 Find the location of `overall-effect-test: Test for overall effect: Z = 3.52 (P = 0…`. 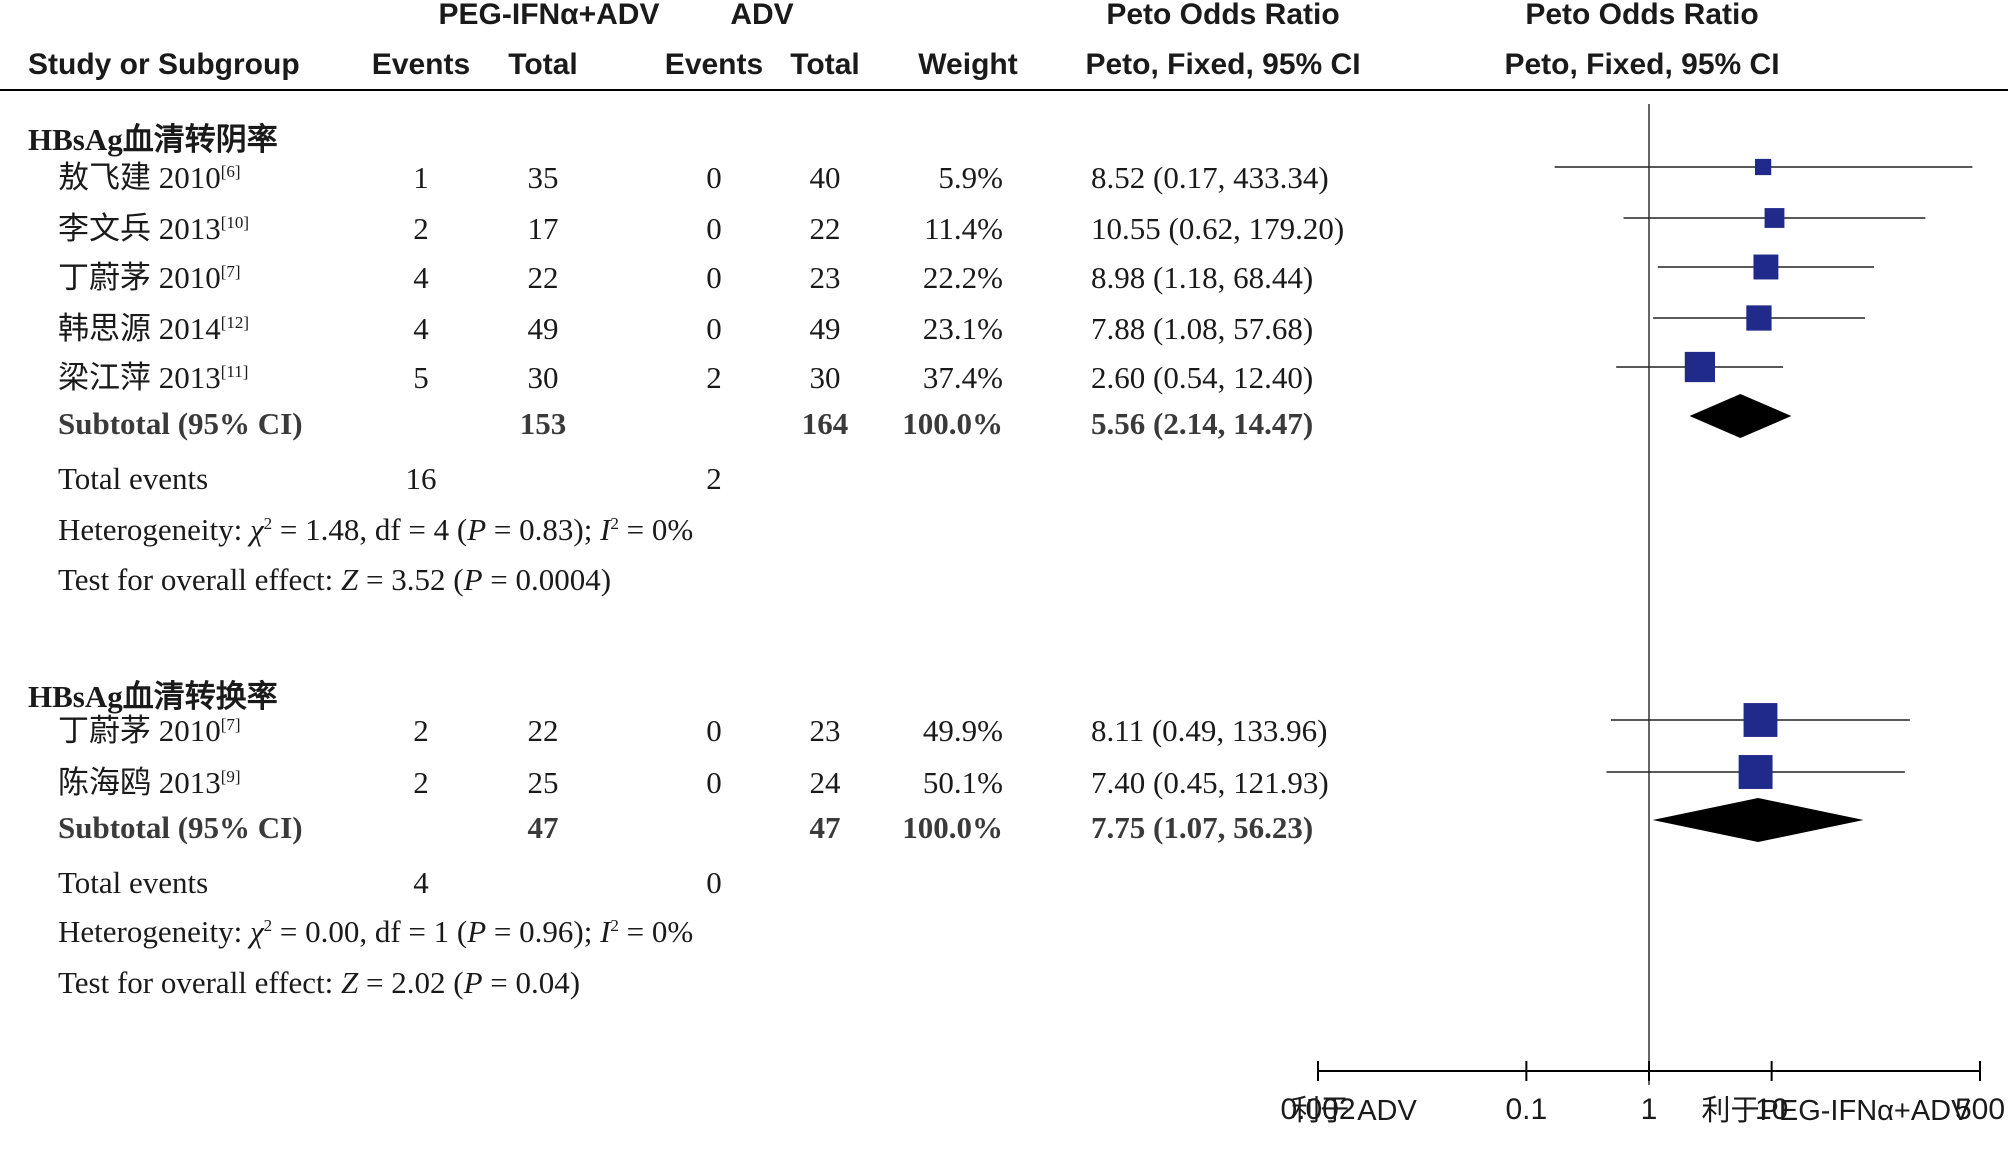

overall-effect-test: Test for overall effect: Z = 3.52 (P = 0… is located at coordinates (334, 579).